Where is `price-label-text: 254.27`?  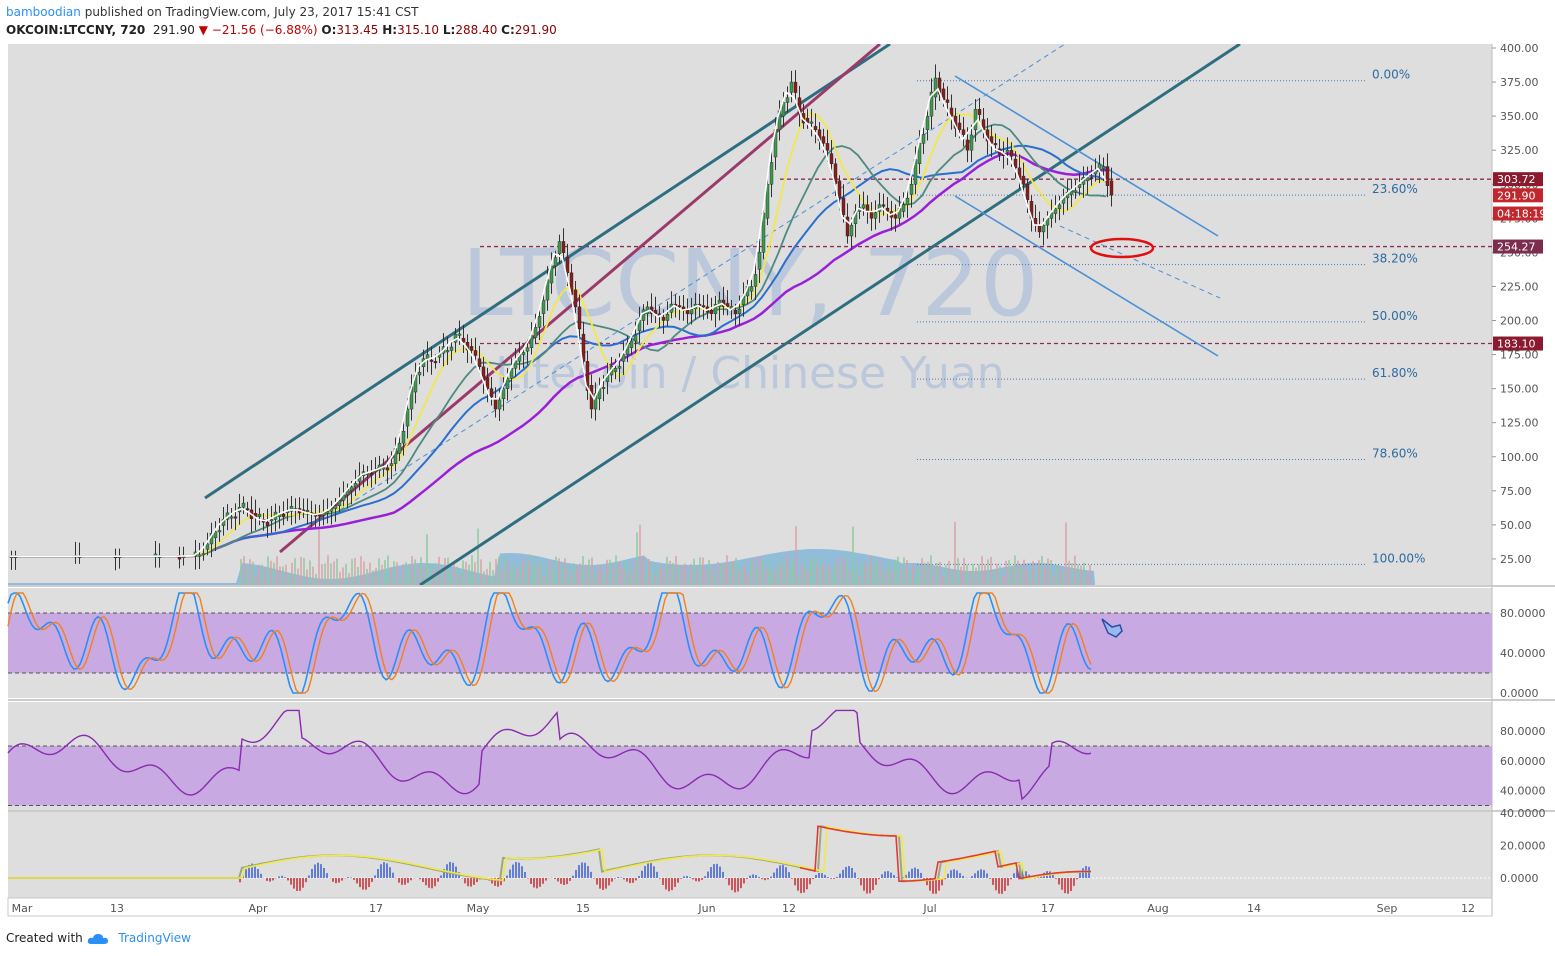
price-label-text: 254.27 is located at coordinates (1516, 247).